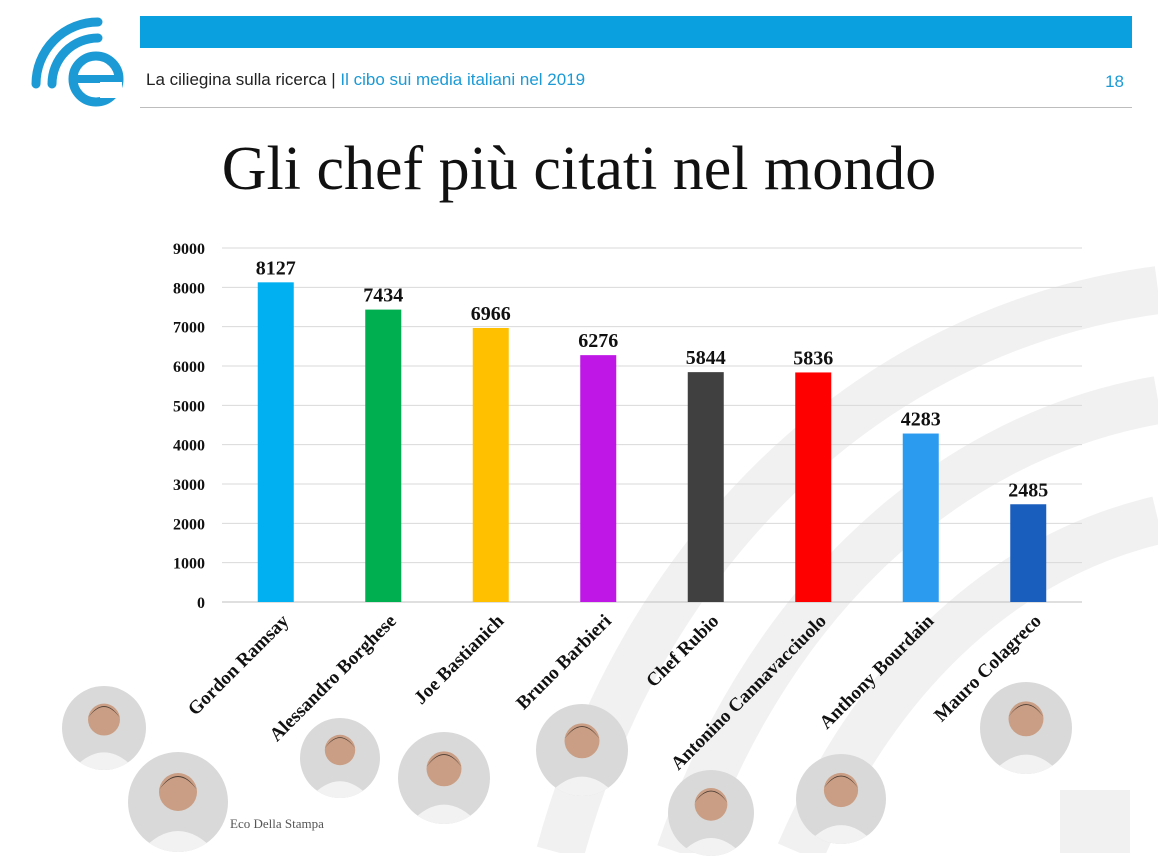  What do you see at coordinates (189, 288) in the screenshot?
I see `y-tick-label: 8000` at bounding box center [189, 288].